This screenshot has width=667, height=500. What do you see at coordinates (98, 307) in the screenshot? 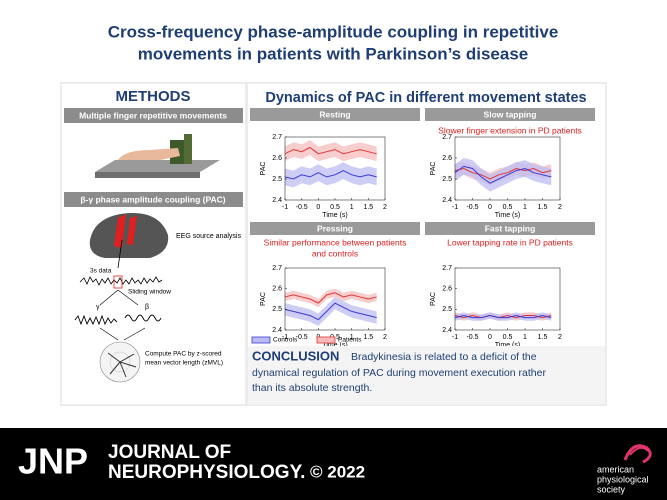
I see `band-label: γ` at bounding box center [98, 307].